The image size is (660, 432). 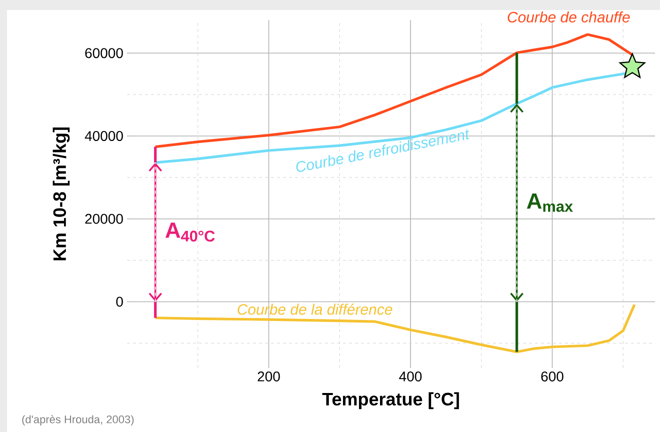 I want to click on annotation: A$_{max}$, so click(x=549, y=203).